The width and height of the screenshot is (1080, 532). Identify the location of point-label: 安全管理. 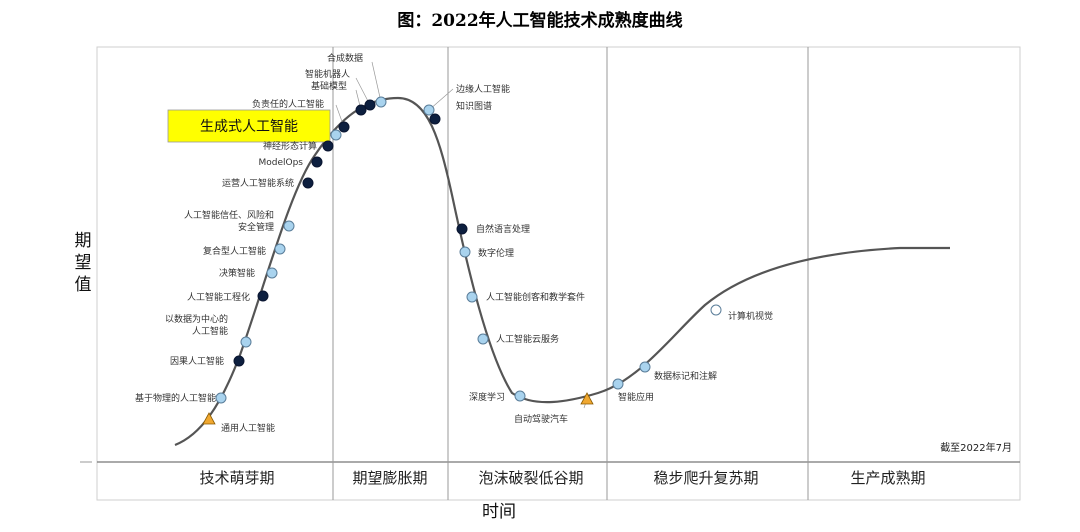
(256, 227).